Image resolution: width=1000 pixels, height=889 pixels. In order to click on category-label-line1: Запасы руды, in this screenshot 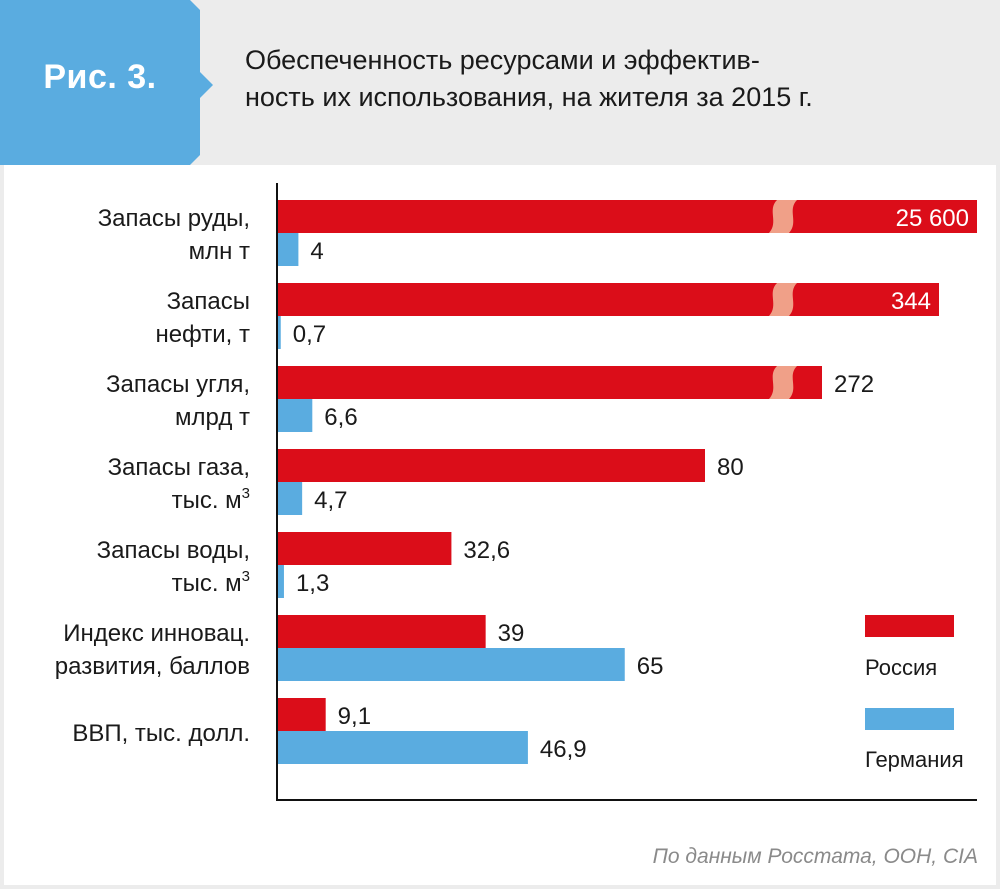, I will do `click(174, 218)`.